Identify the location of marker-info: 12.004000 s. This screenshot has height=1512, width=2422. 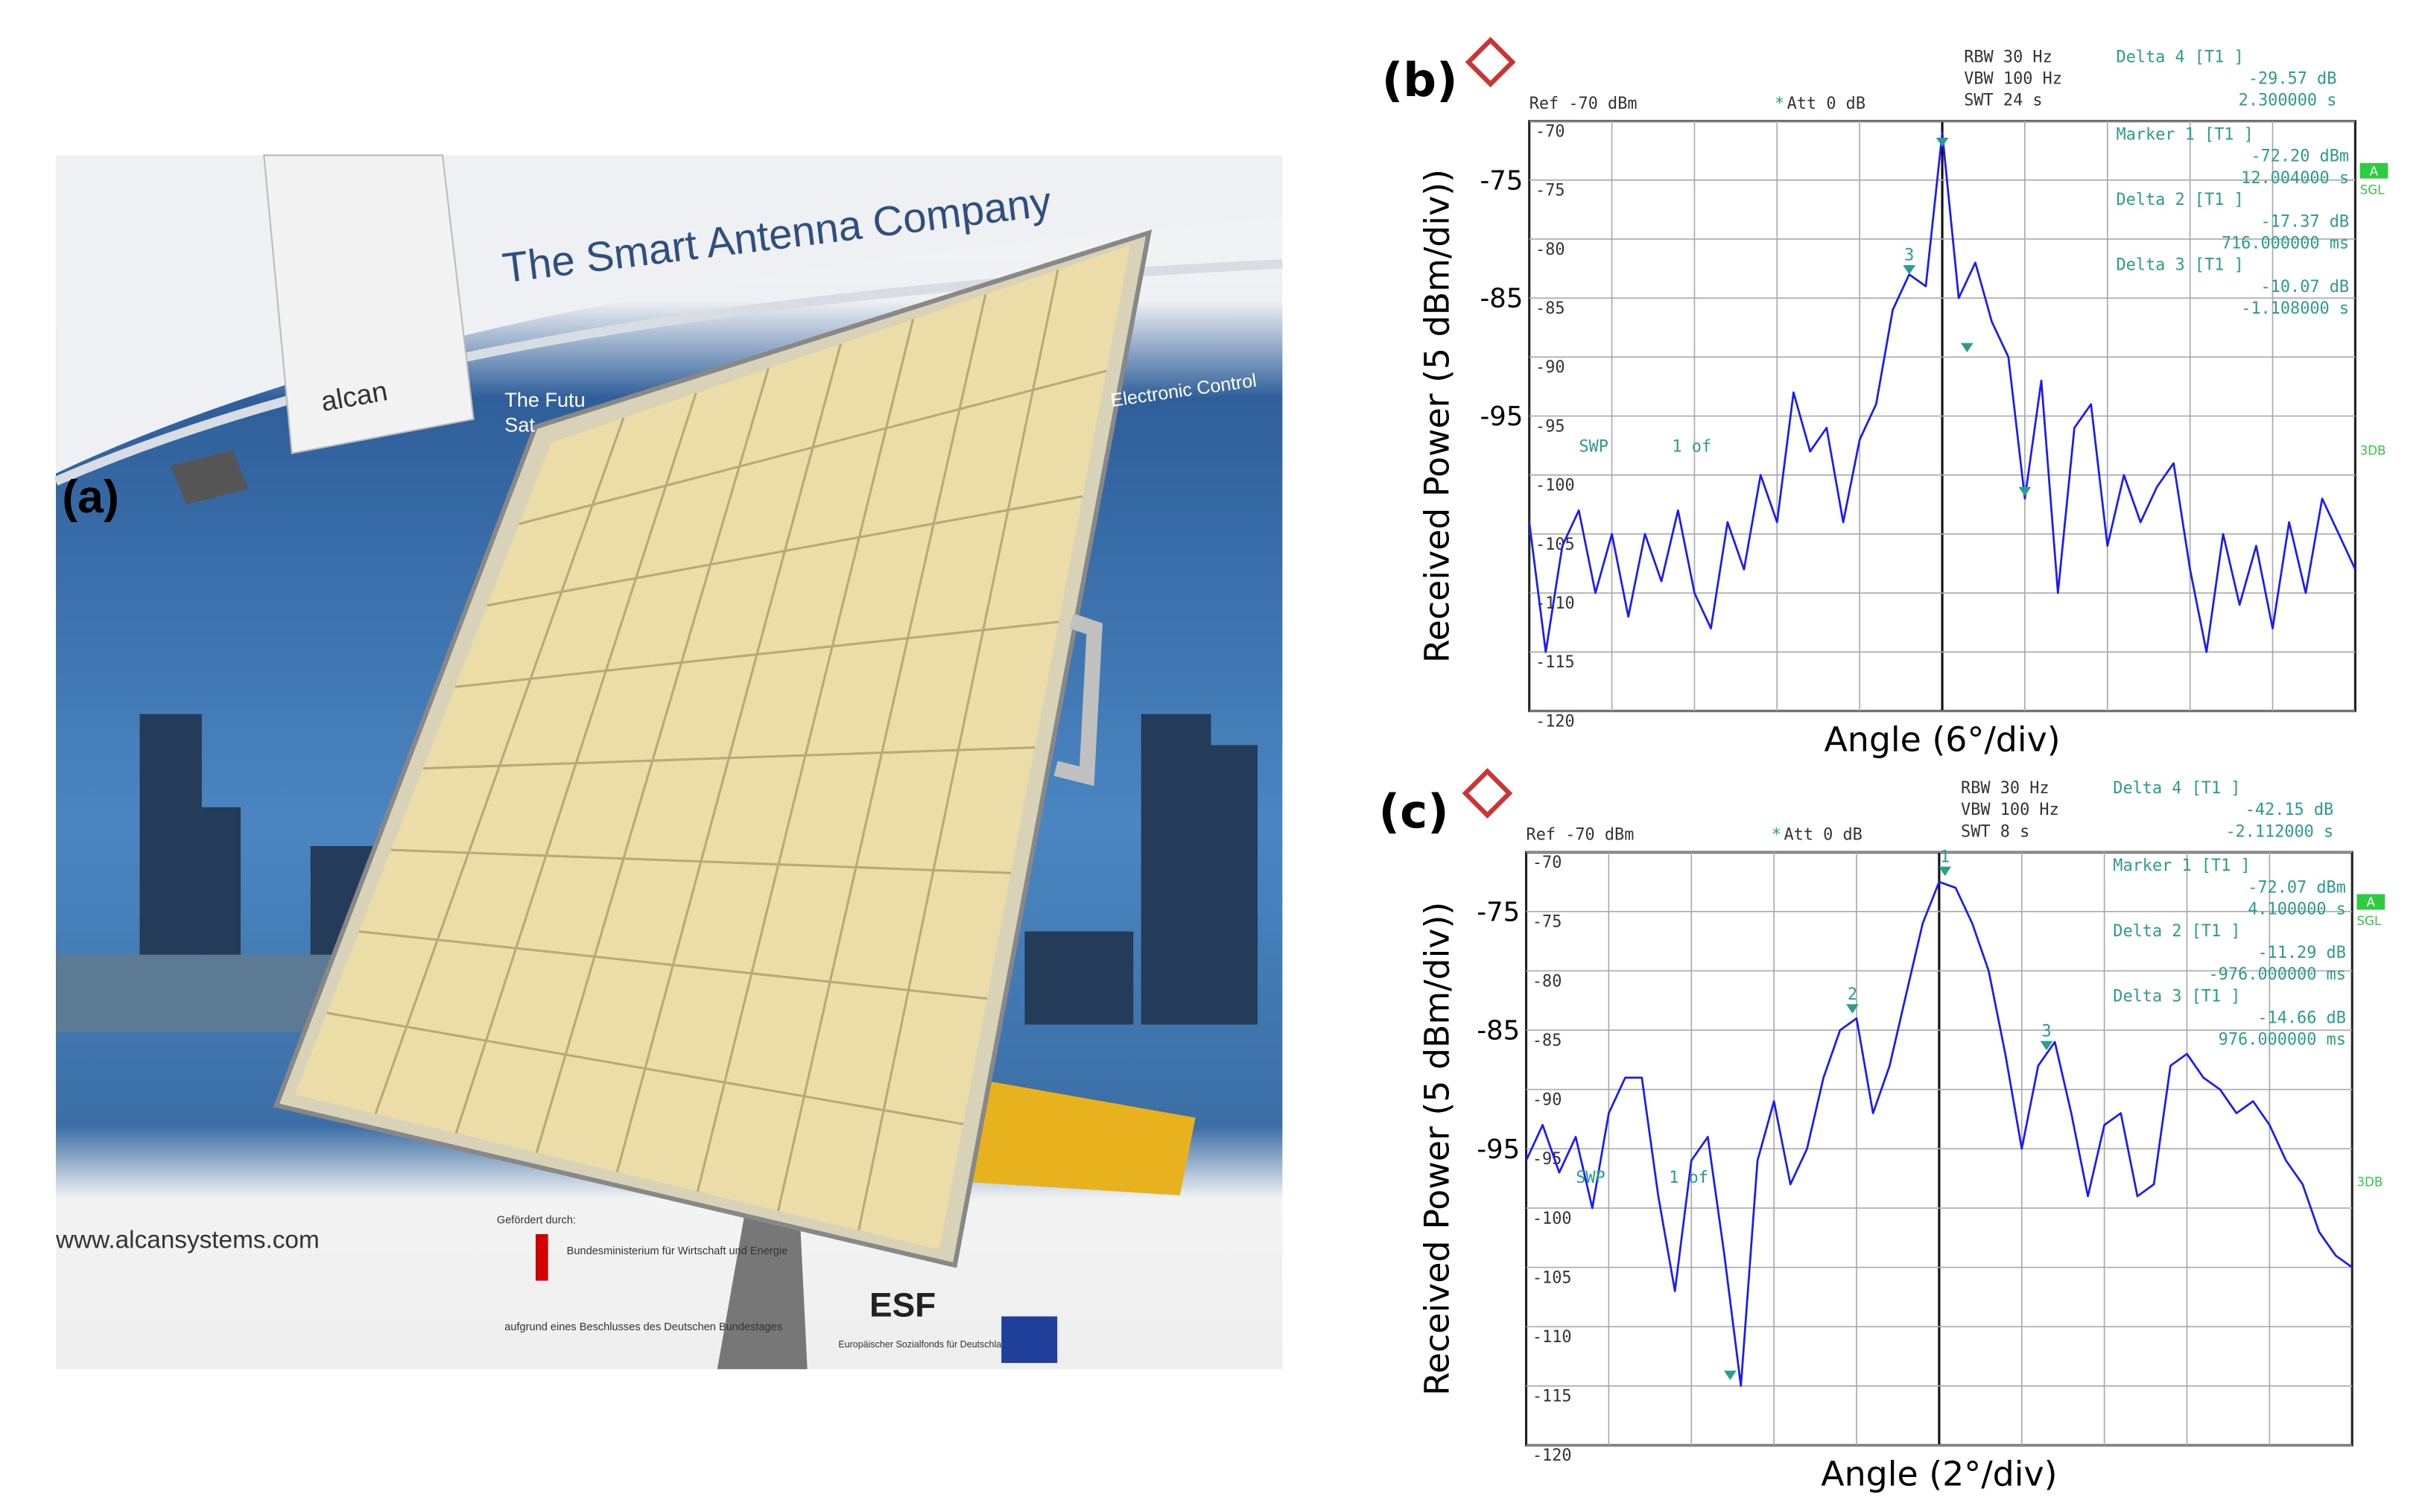
(2295, 178).